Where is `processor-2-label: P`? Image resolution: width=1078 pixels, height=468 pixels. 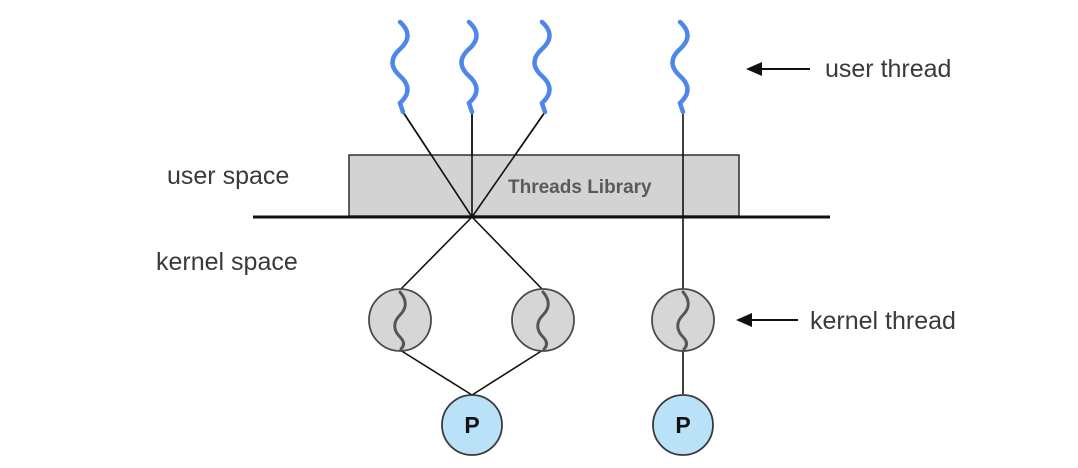 processor-2-label: P is located at coordinates (682, 425).